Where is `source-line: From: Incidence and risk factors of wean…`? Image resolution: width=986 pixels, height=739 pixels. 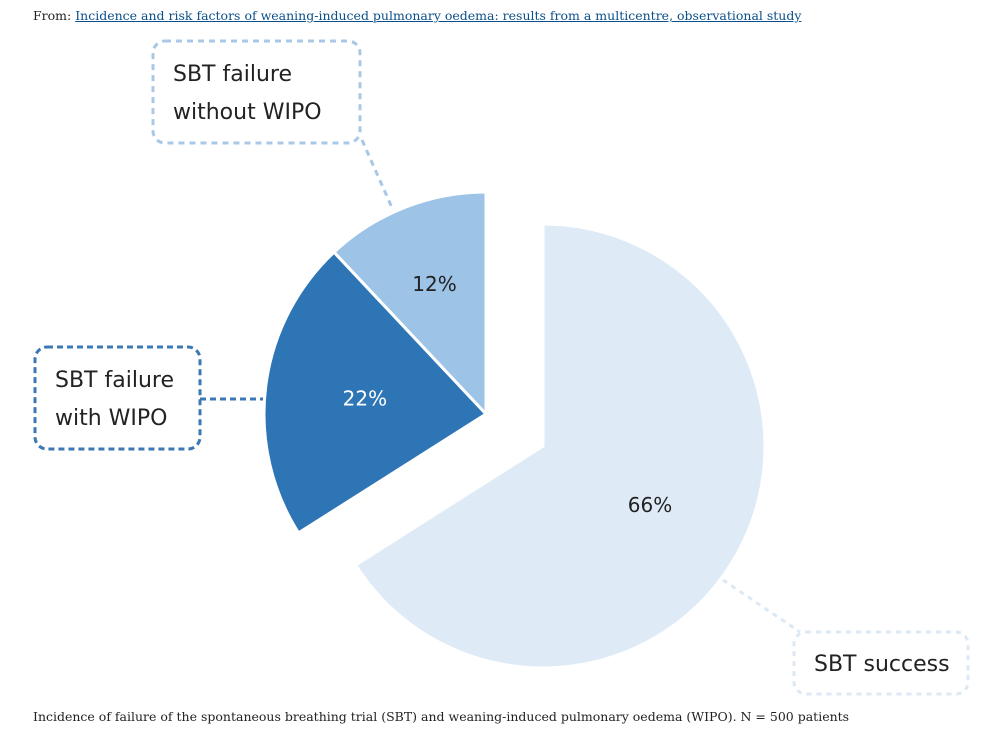 source-line: From: Incidence and risk factors of wean… is located at coordinates (417, 15).